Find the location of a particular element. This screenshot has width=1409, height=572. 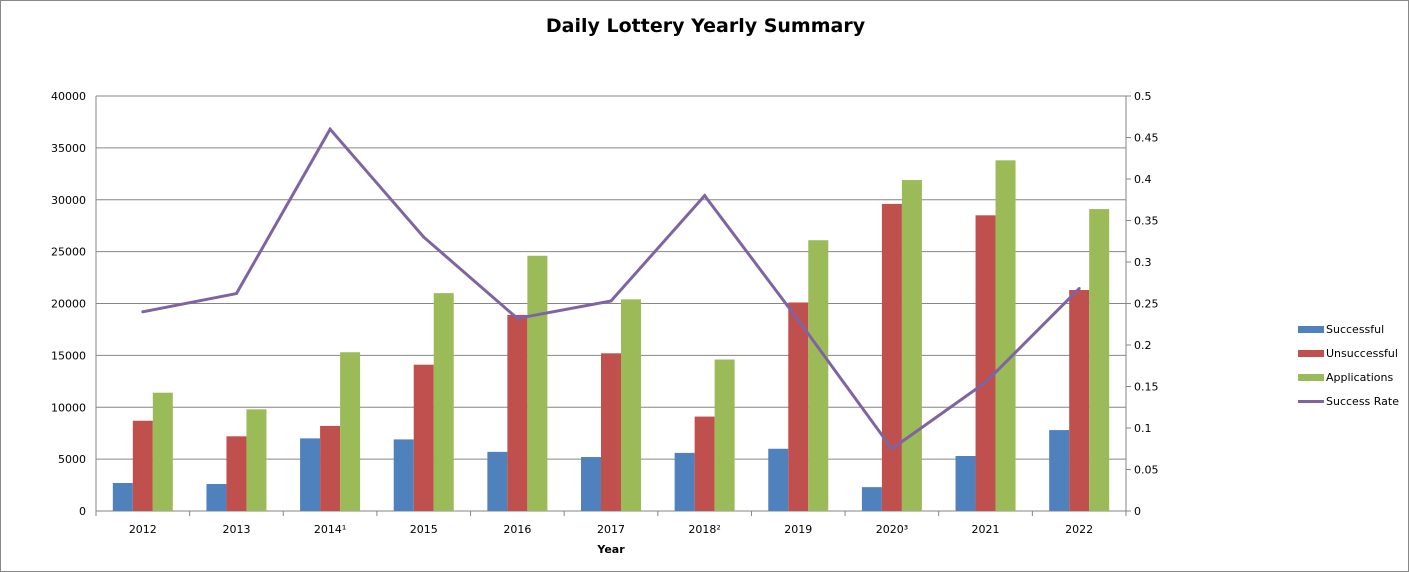

legend-item: Successful is located at coordinates (1348, 329).